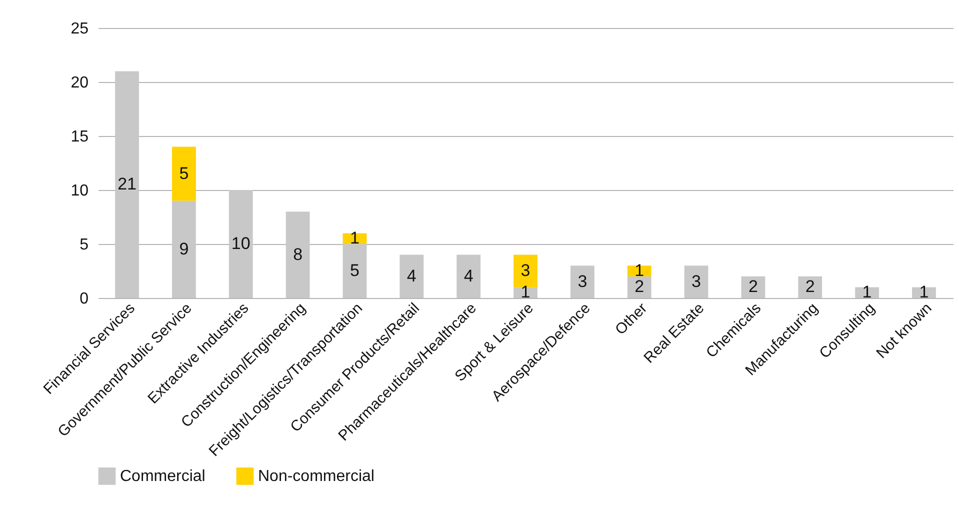  What do you see at coordinates (316, 477) in the screenshot?
I see `legend-label: Non-commercial` at bounding box center [316, 477].